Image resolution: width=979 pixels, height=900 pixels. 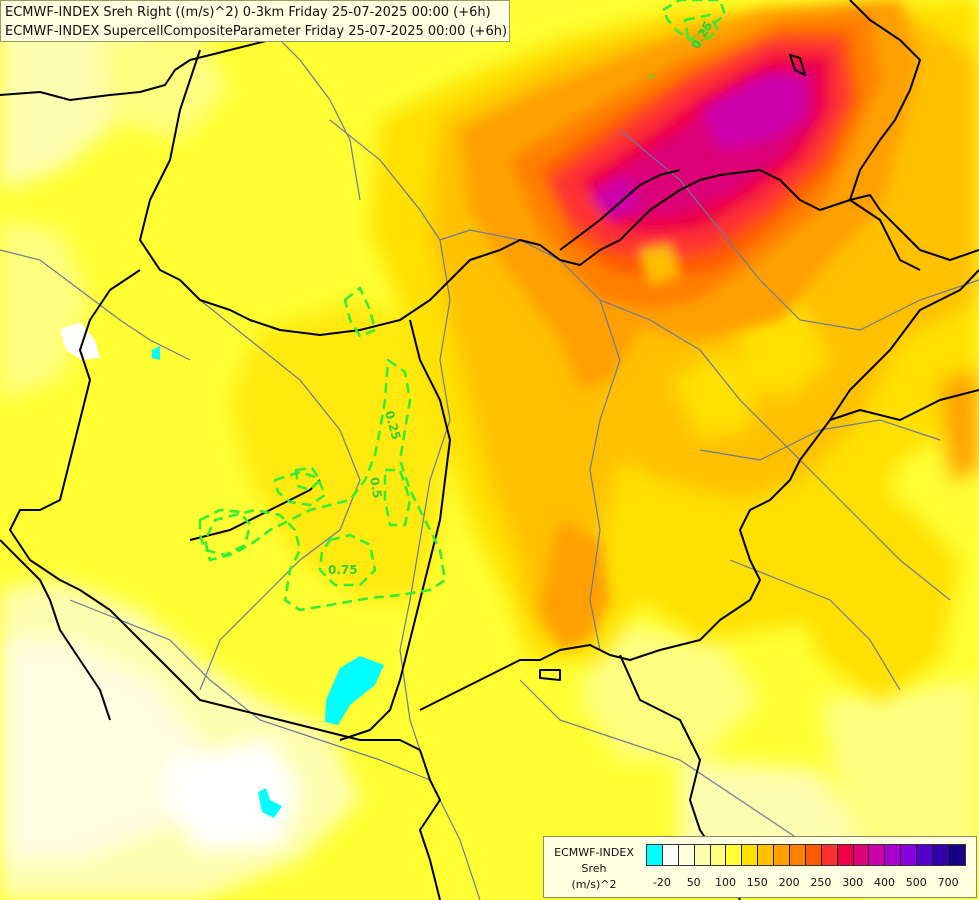 I want to click on legend-source: ECMWF-INDEX, so click(x=594, y=852).